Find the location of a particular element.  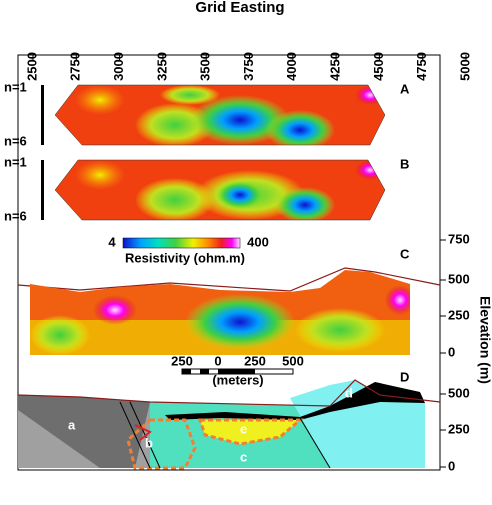

unit-label: c is located at coordinates (243, 456).